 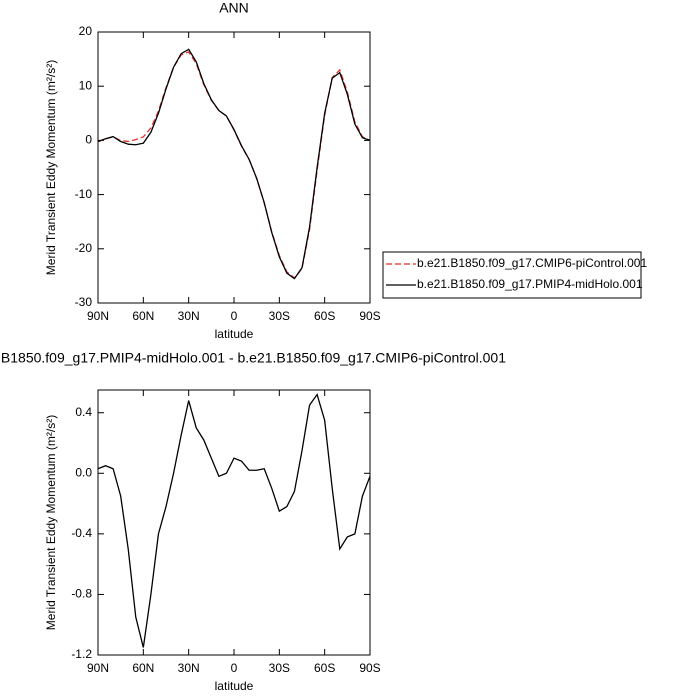 I want to click on legend-box, so click(x=512, y=275).